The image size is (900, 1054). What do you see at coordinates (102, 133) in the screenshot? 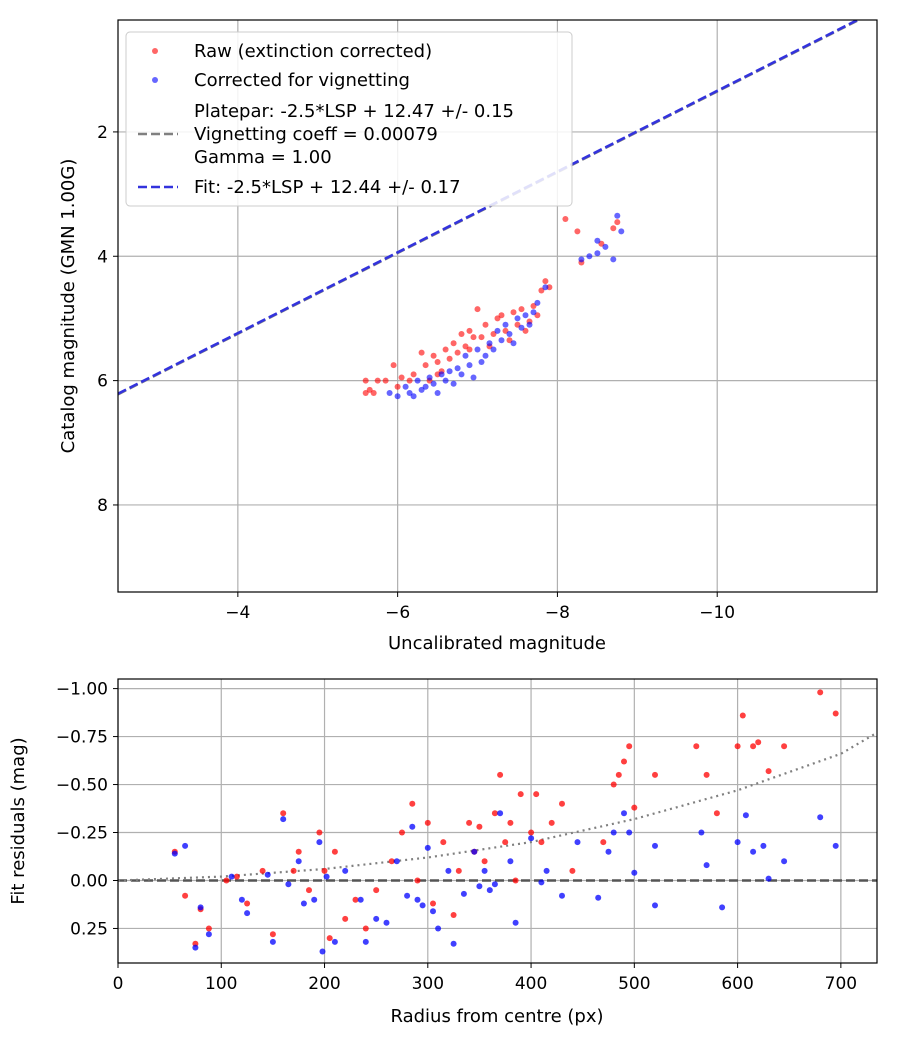
I see `y-tick-label: 2` at bounding box center [102, 133].